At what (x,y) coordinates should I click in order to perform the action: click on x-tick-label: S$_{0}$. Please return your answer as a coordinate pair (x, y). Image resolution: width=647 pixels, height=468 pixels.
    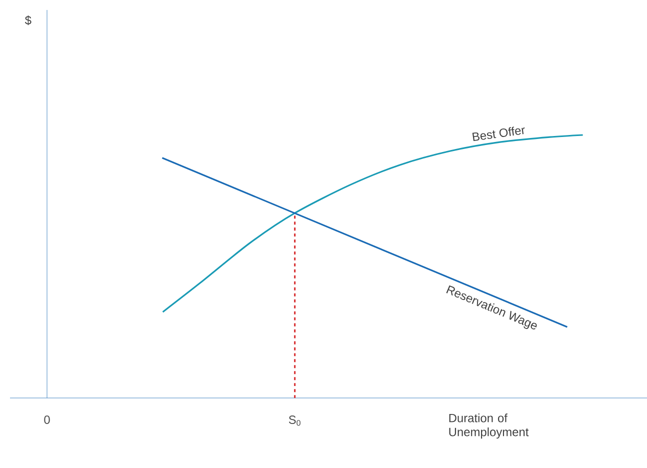
    Looking at the image, I should click on (294, 421).